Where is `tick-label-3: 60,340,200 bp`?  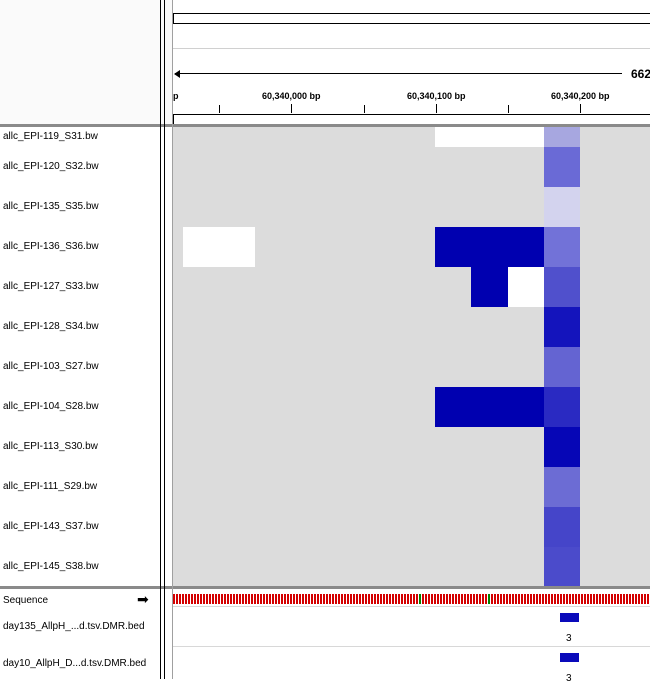 tick-label-3: 60,340,200 bp is located at coordinates (580, 96).